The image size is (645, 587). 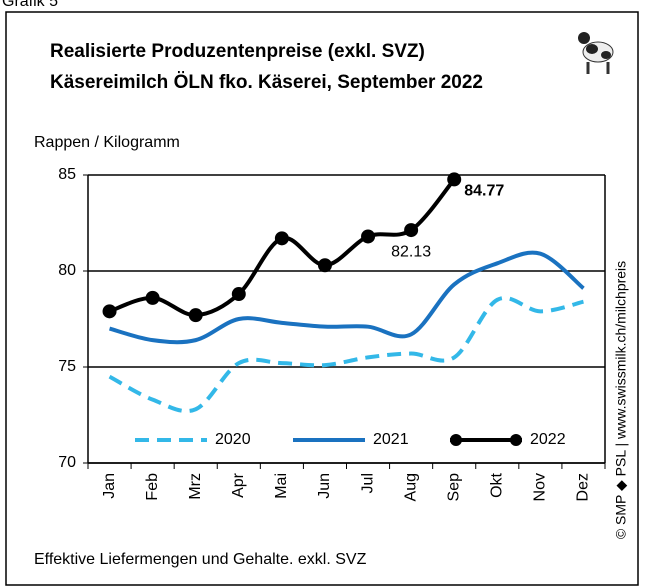 What do you see at coordinates (67, 366) in the screenshot?
I see `y-tick-label: 75` at bounding box center [67, 366].